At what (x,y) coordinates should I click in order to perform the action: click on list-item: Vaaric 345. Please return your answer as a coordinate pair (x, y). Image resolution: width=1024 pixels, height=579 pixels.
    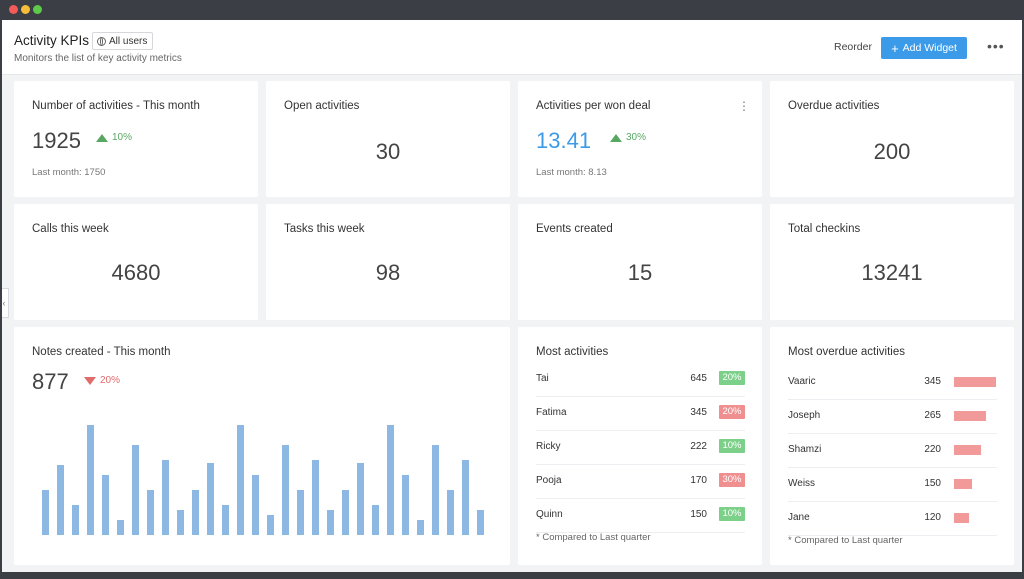
    Looking at the image, I should click on (892, 383).